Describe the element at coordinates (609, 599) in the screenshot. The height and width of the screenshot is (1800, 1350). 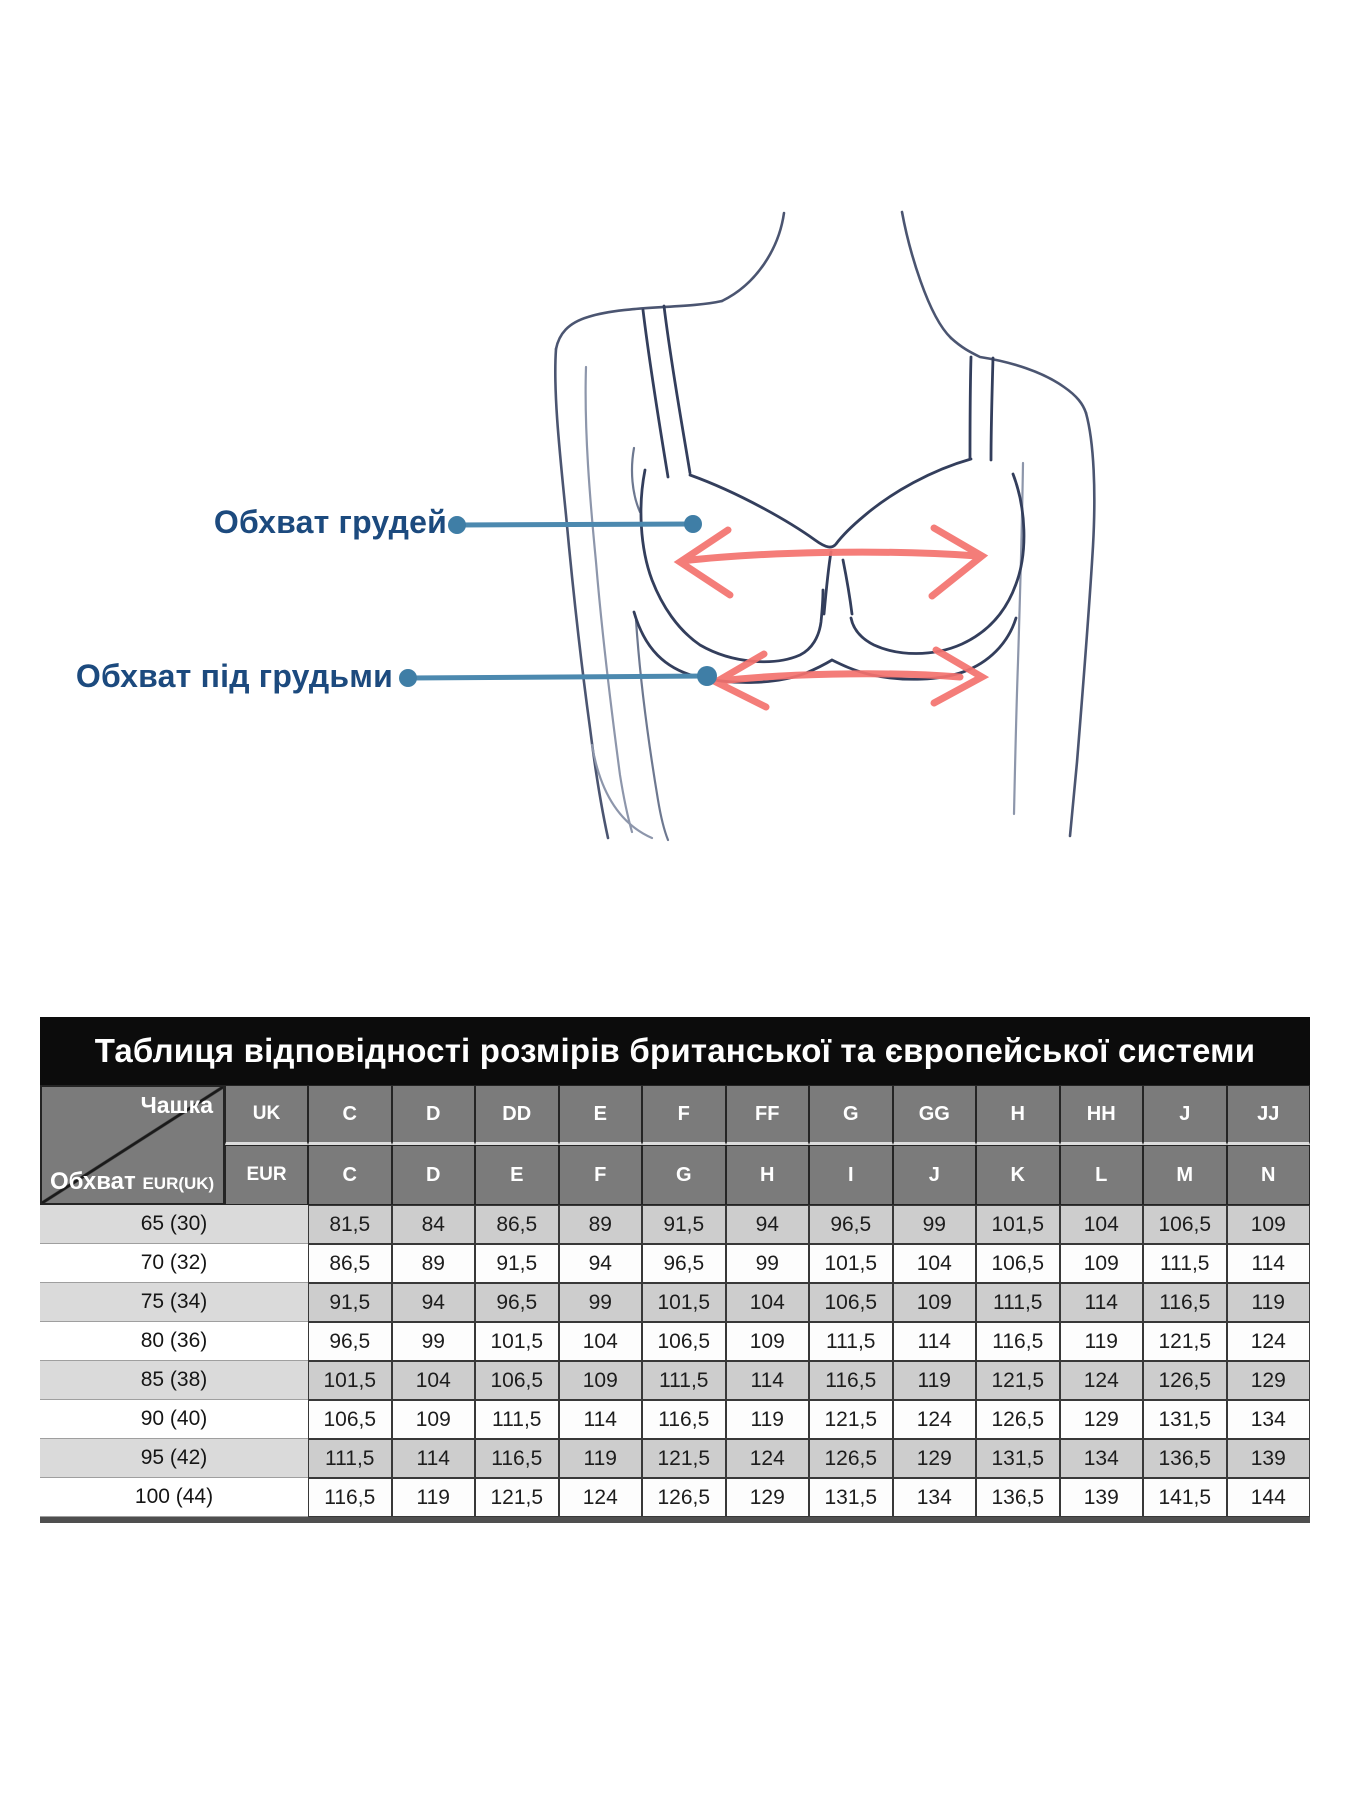
I see `arm-left-inner-line` at that location.